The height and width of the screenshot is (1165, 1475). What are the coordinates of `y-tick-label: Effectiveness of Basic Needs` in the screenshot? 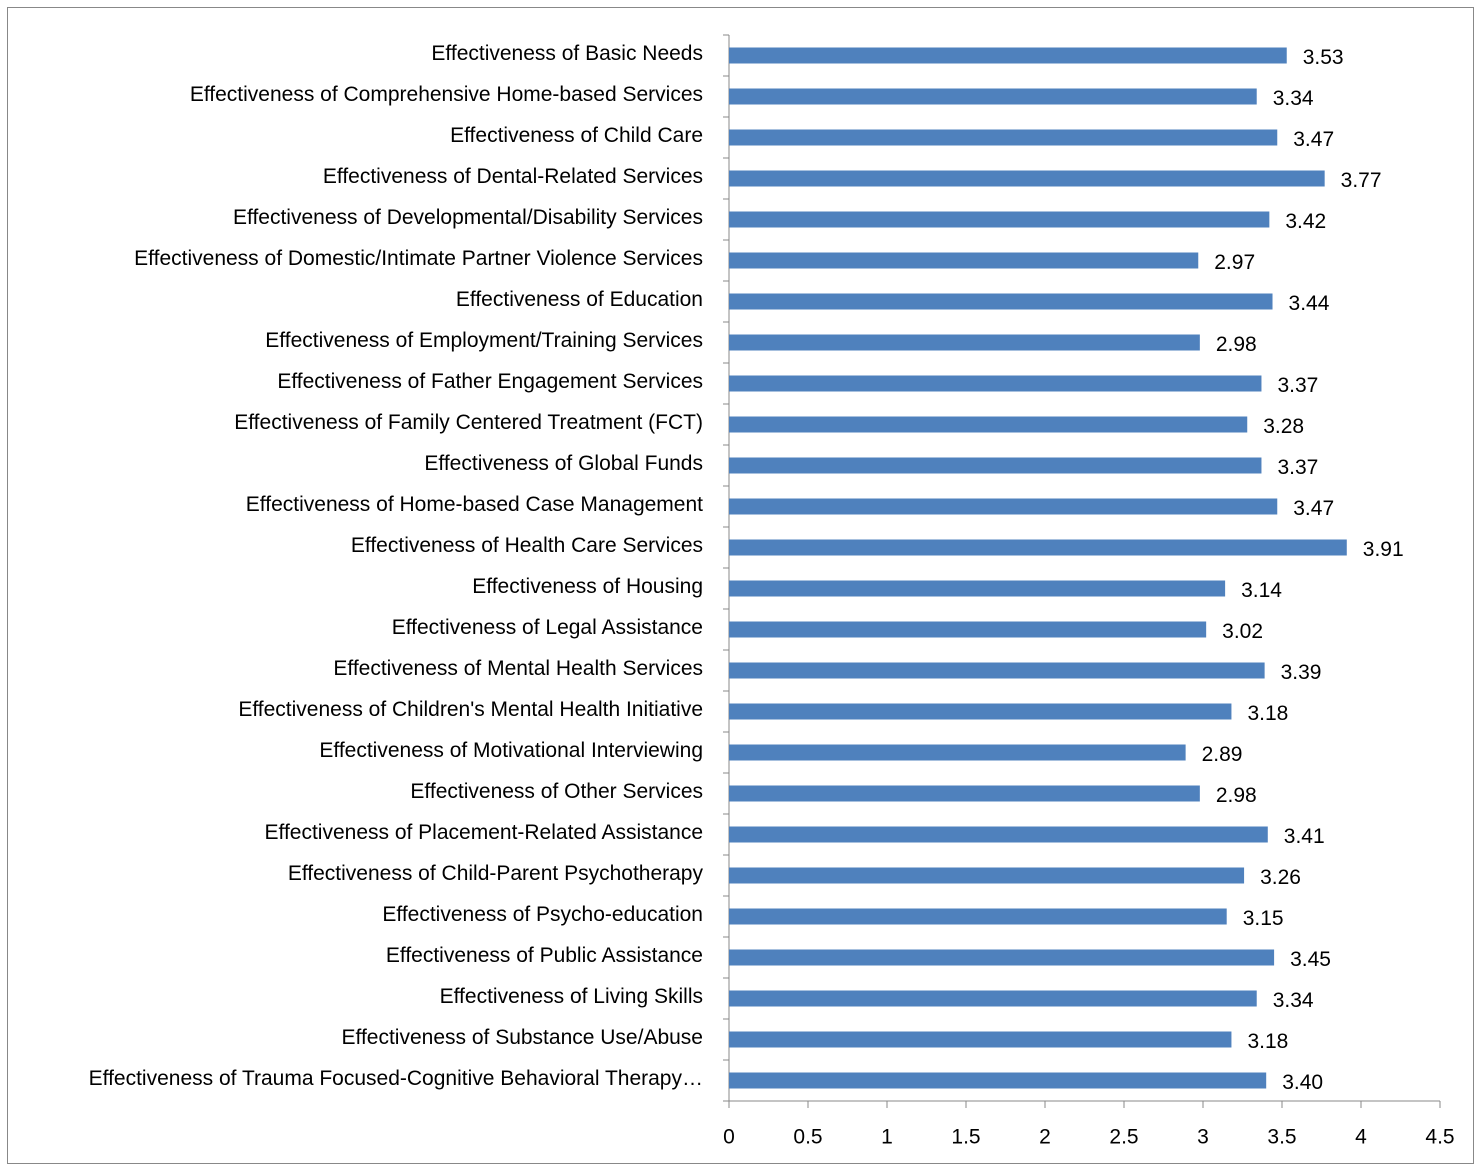 It's located at (567, 53).